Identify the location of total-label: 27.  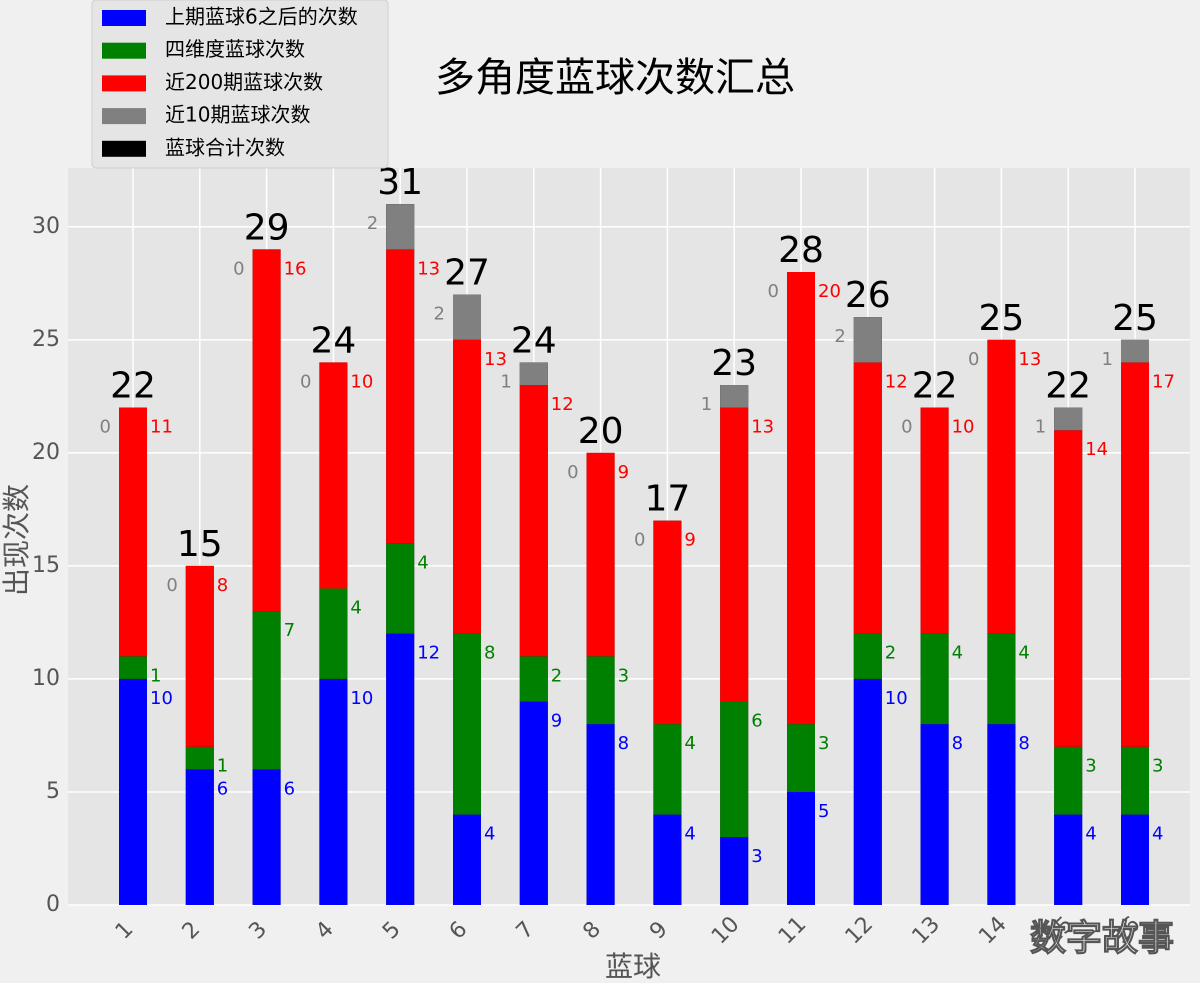
(467, 273).